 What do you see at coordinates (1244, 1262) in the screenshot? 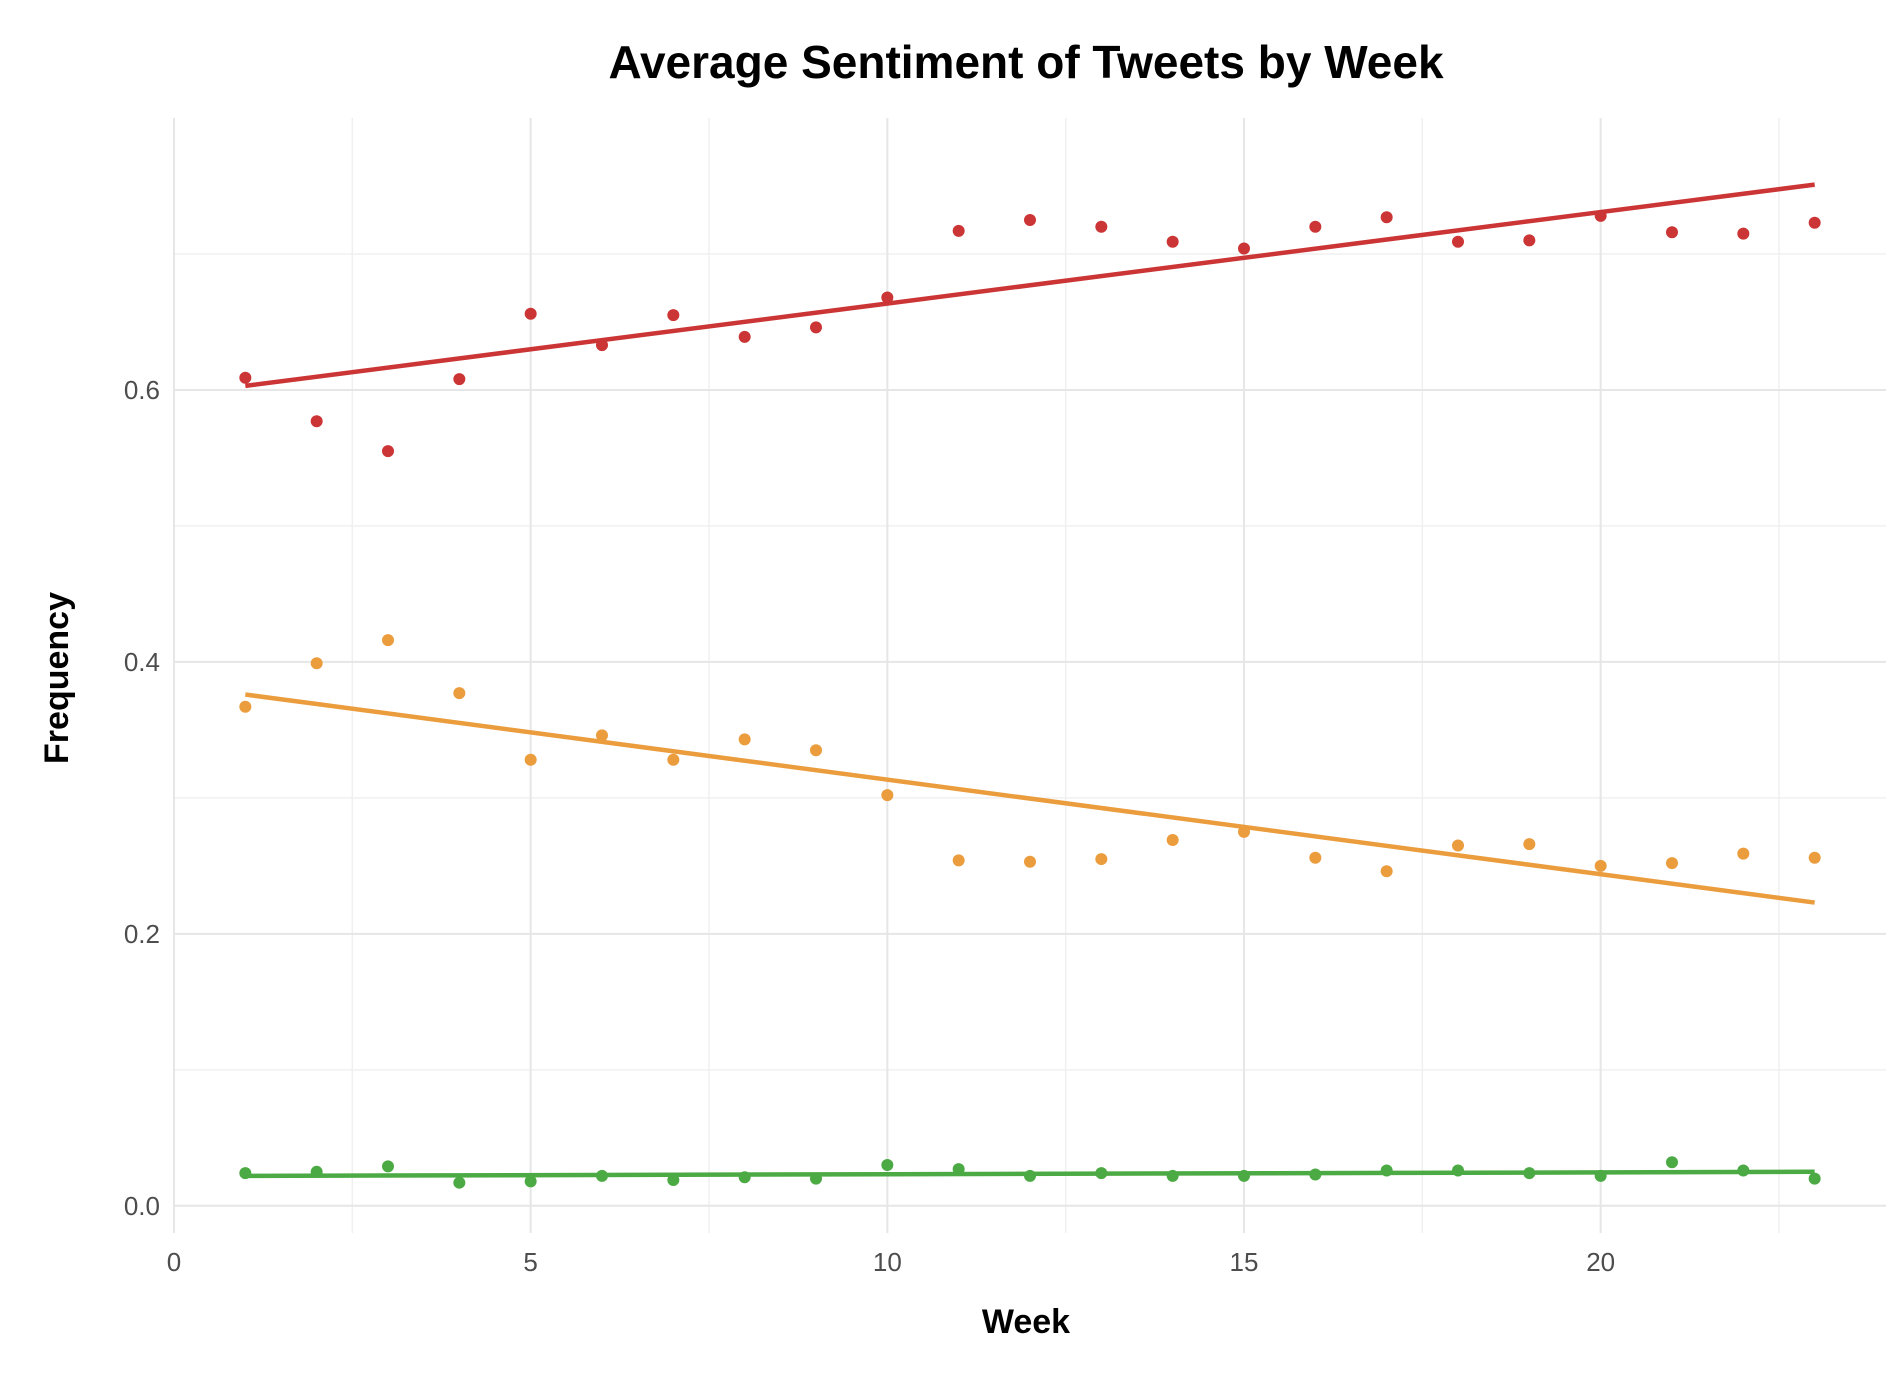
I see `x-tick-label: 15` at bounding box center [1244, 1262].